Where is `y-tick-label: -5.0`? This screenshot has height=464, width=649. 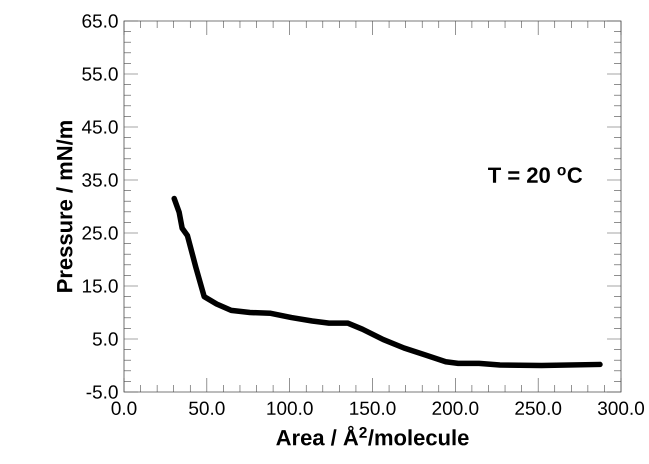 y-tick-label: -5.0 is located at coordinates (102, 392).